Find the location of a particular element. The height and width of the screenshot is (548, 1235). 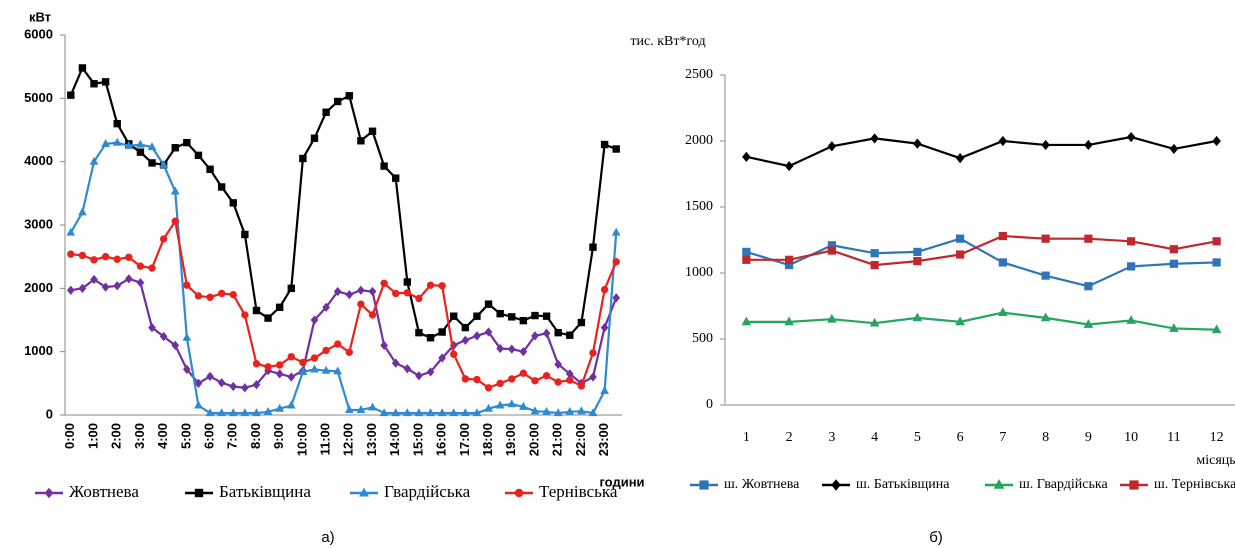

x-tick-label: 4:00 is located at coordinates (162, 436).